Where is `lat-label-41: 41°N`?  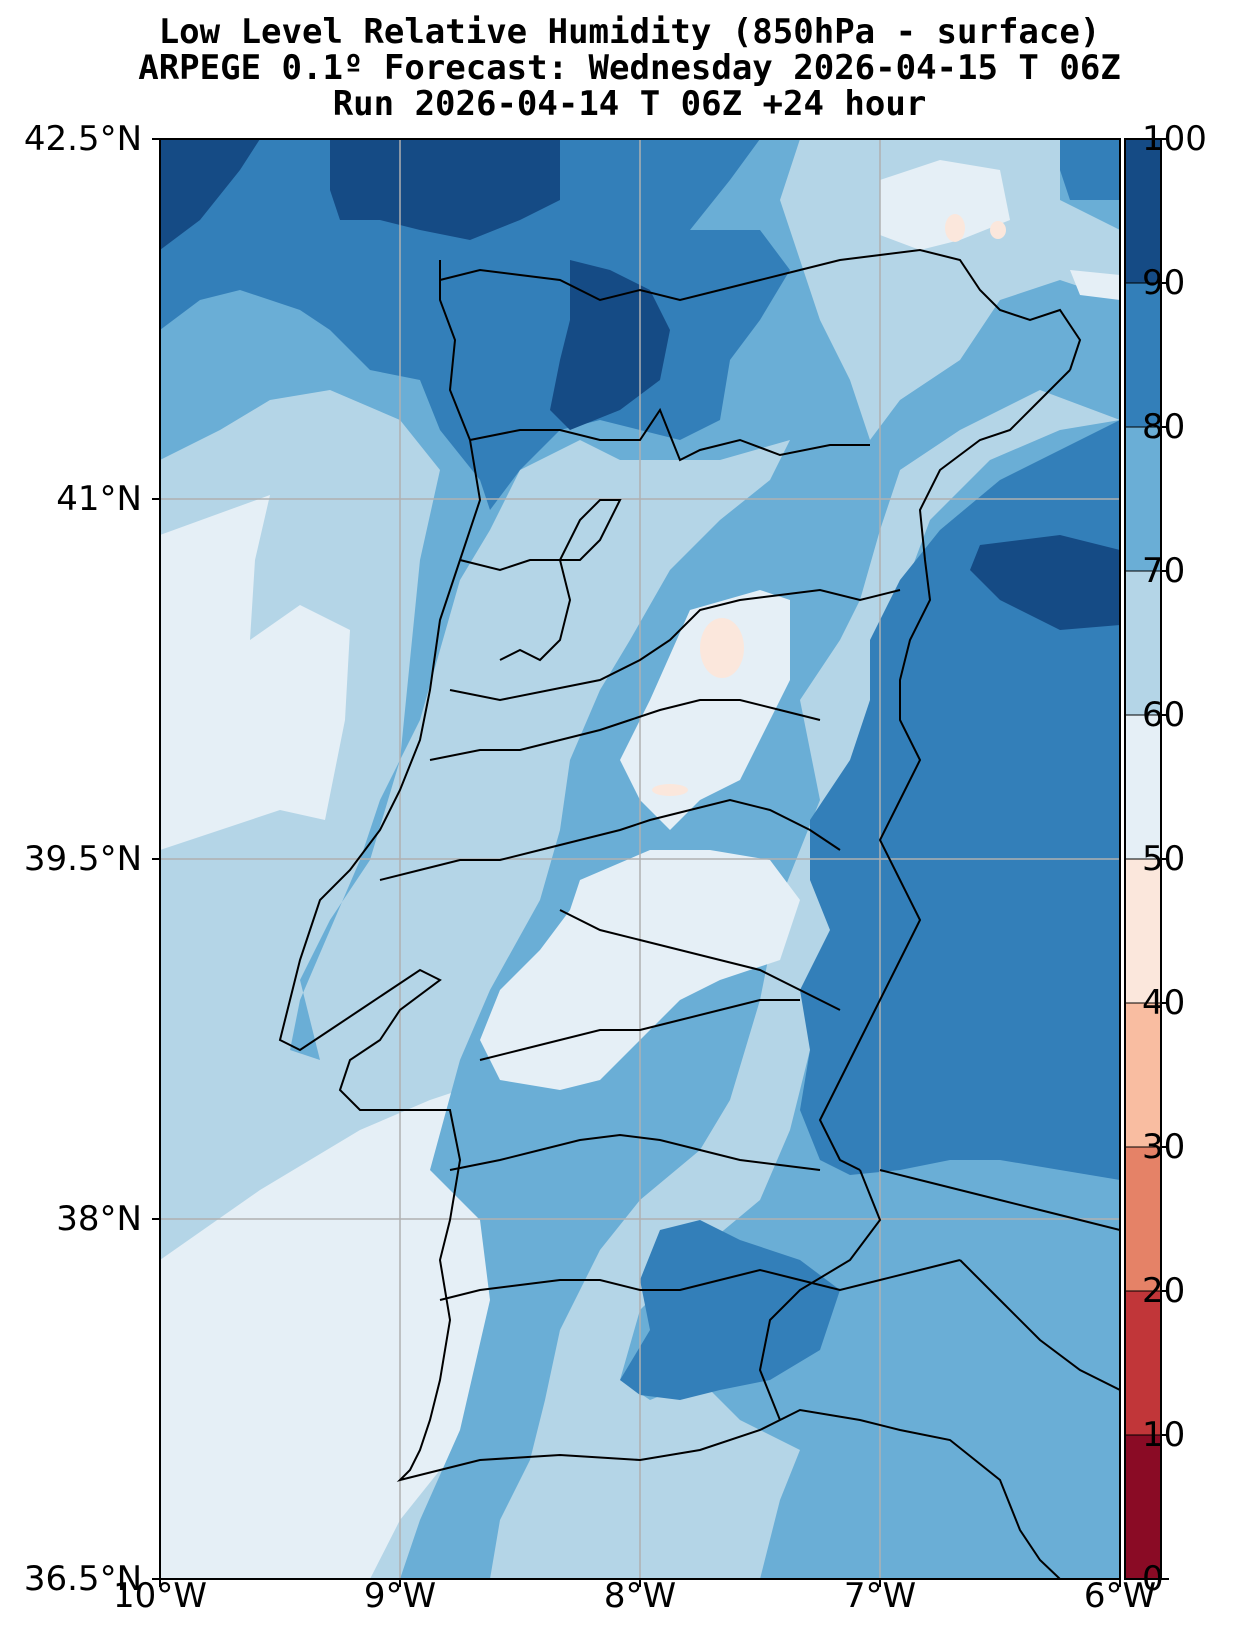
lat-label-41: 41°N is located at coordinates (99, 499).